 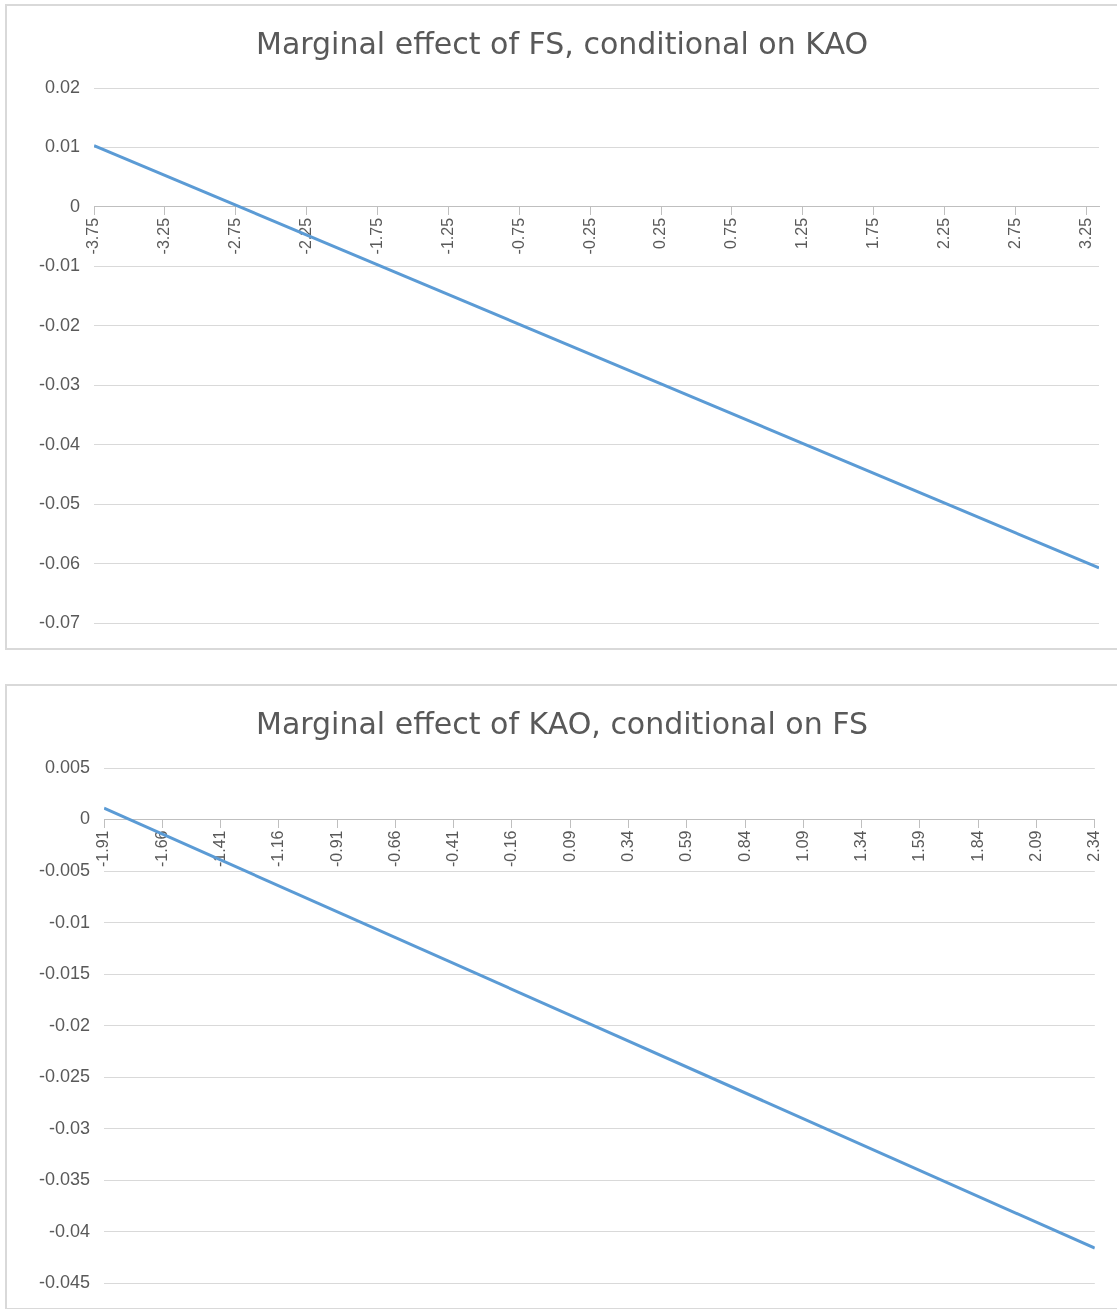 What do you see at coordinates (861, 846) in the screenshot?
I see `x-tick-label: 1.34` at bounding box center [861, 846].